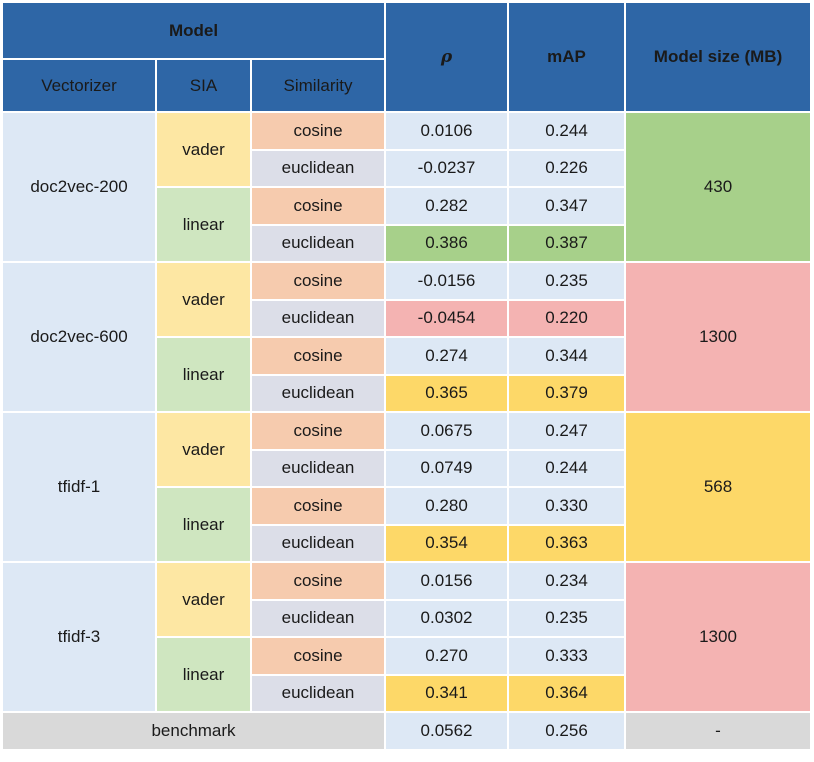 This screenshot has width=814, height=762. I want to click on header-model: Model, so click(193, 30).